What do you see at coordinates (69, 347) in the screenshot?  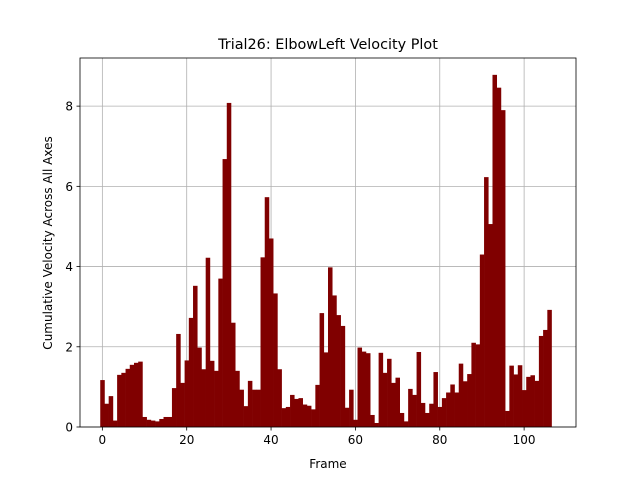 I see `y-tick-label: 2` at bounding box center [69, 347].